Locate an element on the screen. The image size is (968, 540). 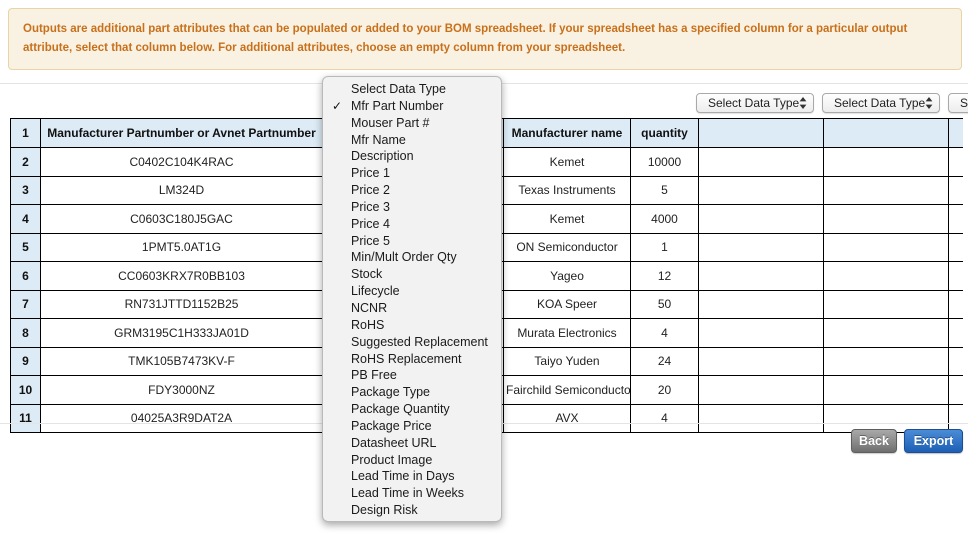
menu-item: Price 4 is located at coordinates (412, 224).